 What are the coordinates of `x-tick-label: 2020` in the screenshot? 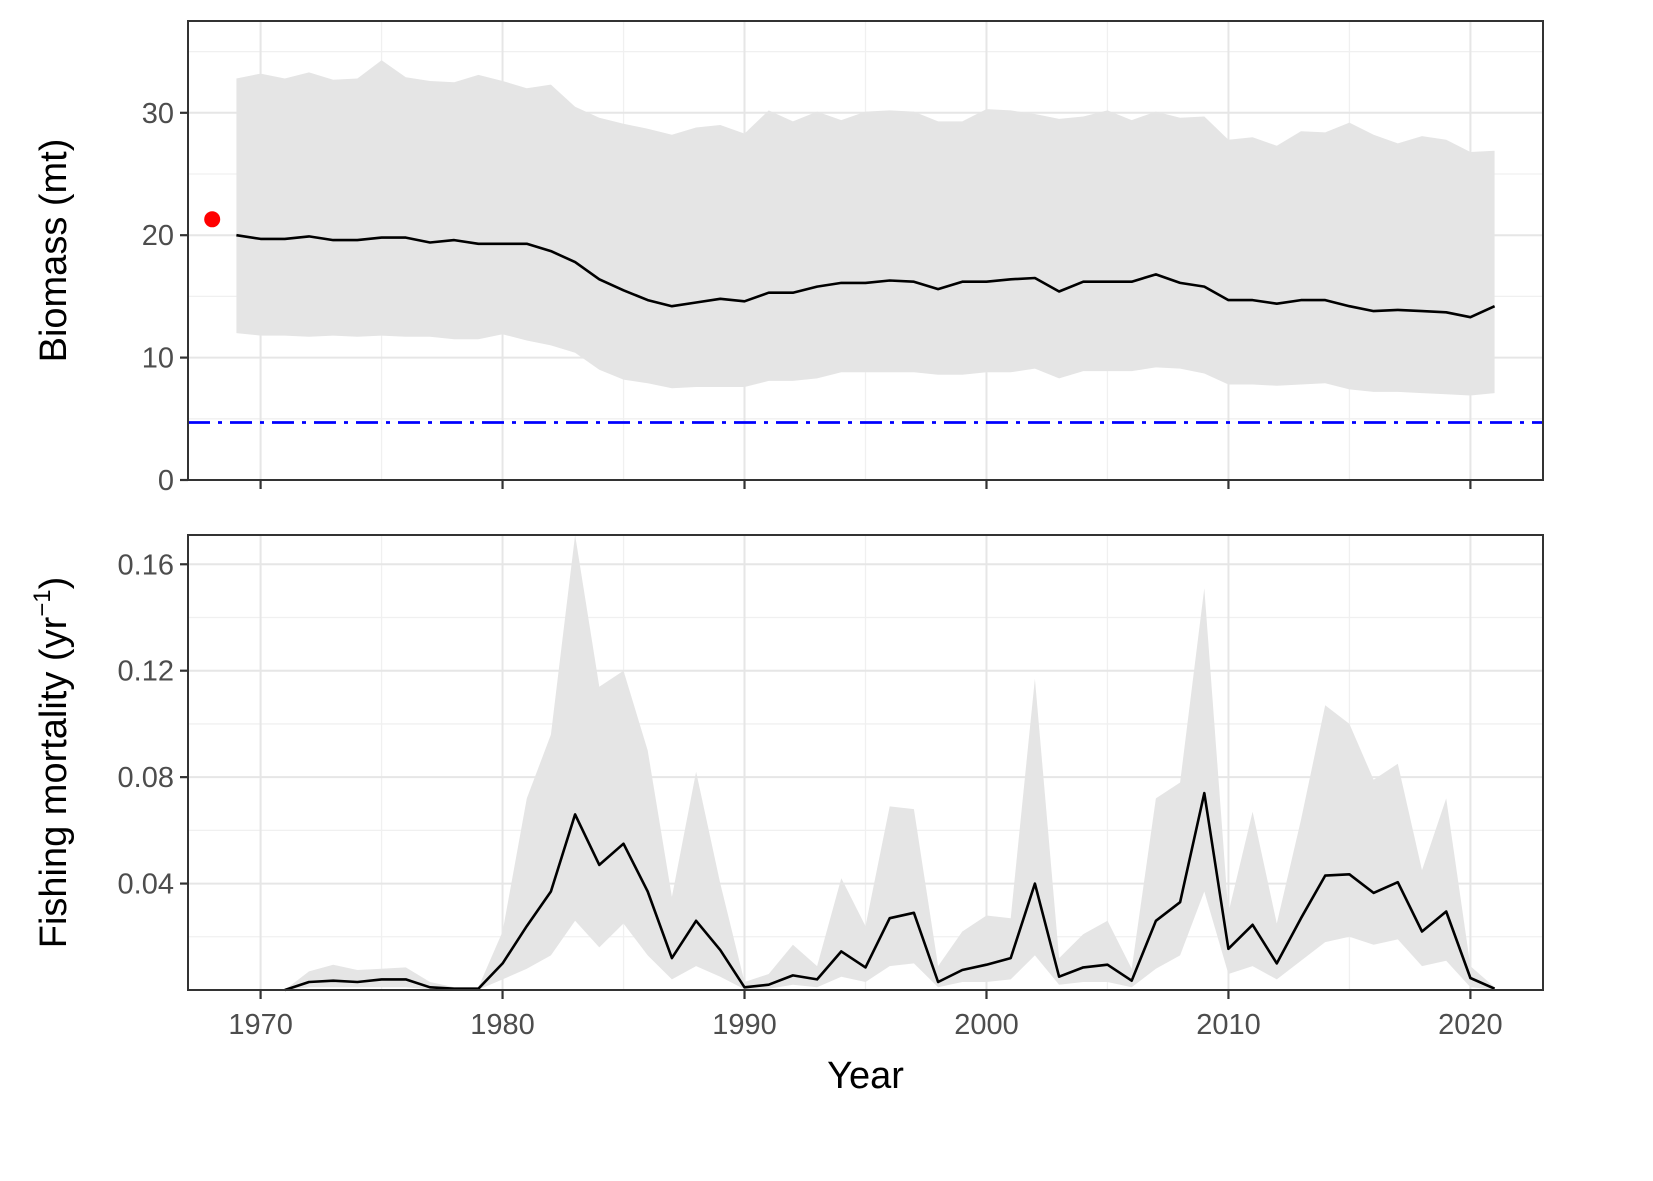 It's located at (1470, 1025).